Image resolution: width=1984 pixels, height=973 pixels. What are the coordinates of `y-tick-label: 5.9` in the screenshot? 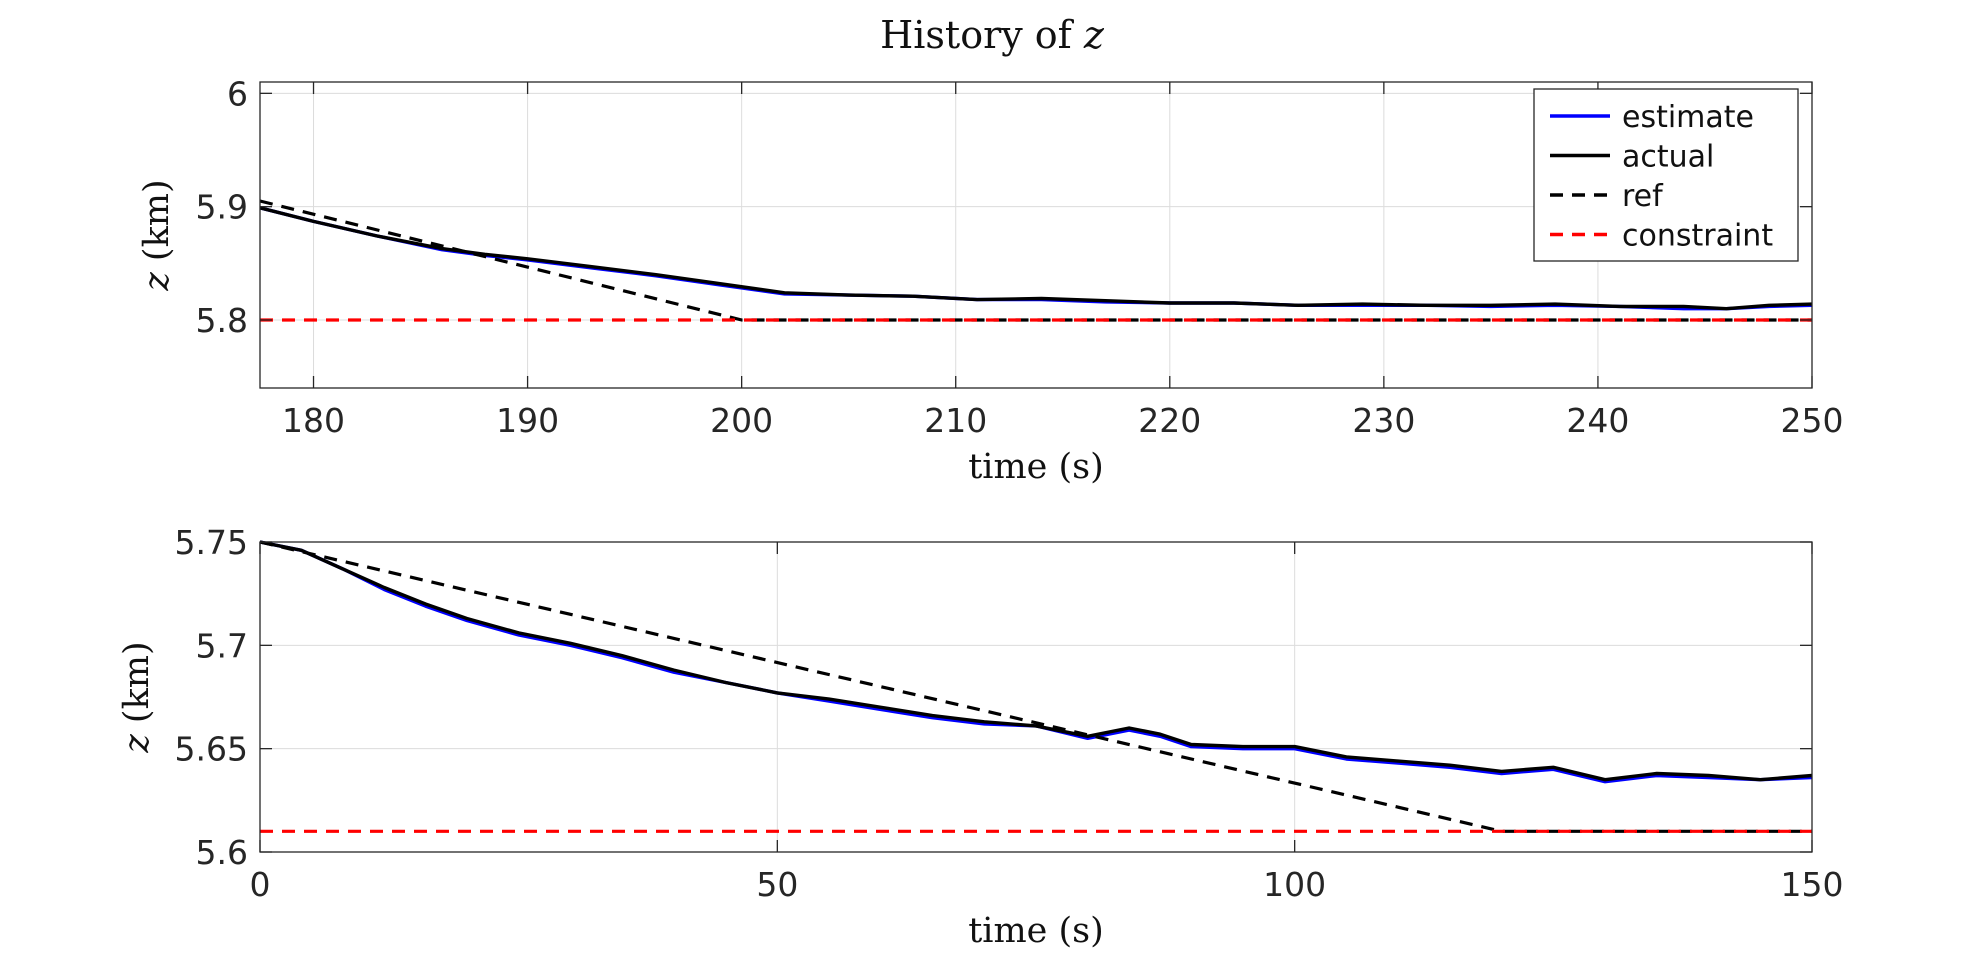 It's located at (222, 207).